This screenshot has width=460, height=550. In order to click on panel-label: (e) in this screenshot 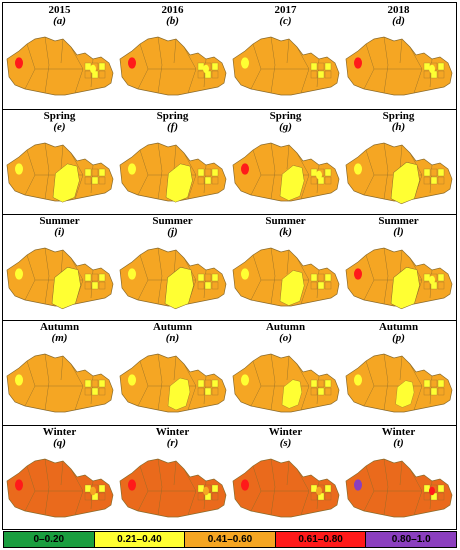, I will do `click(59, 126)`.